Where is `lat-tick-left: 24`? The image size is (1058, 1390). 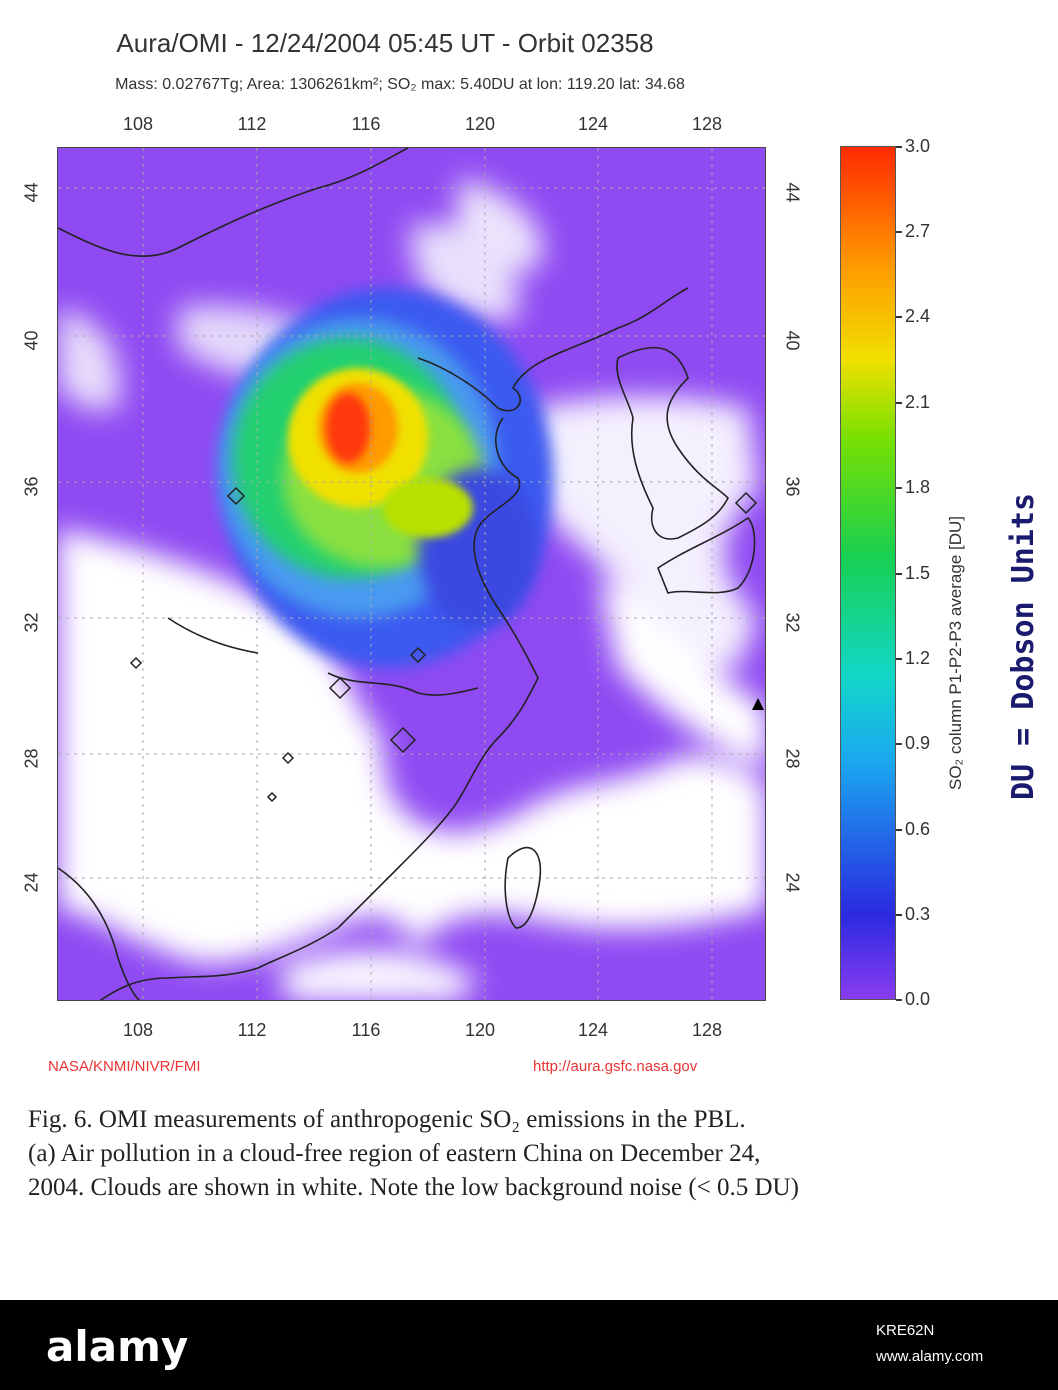
lat-tick-left: 24 is located at coordinates (31, 882).